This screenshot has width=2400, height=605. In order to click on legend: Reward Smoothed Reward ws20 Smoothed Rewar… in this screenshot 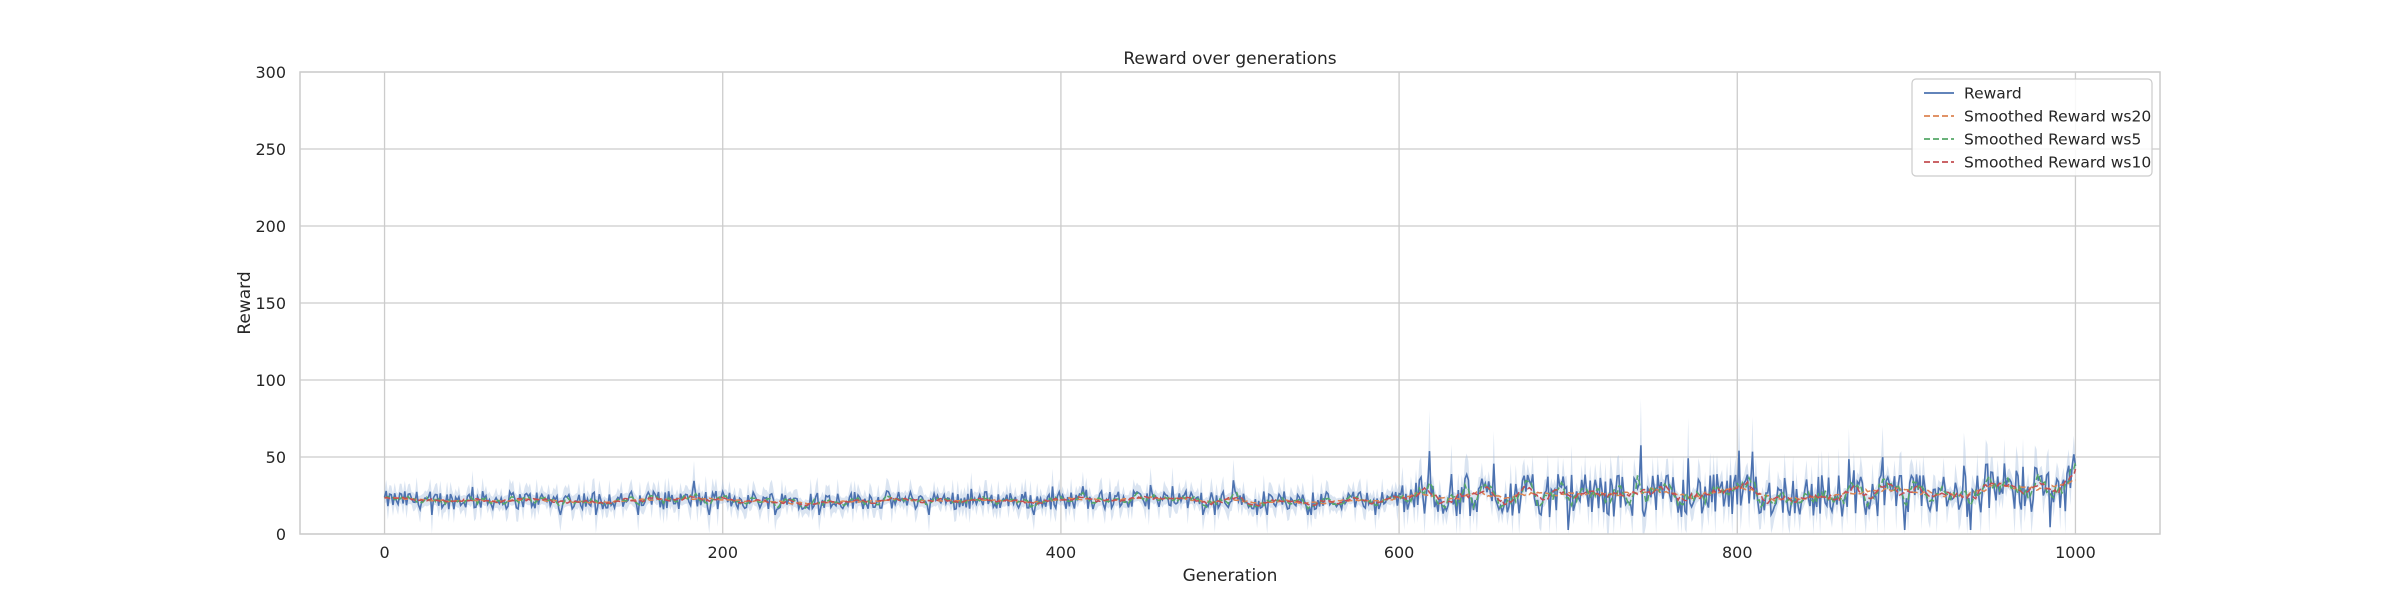, I will do `click(2032, 127)`.